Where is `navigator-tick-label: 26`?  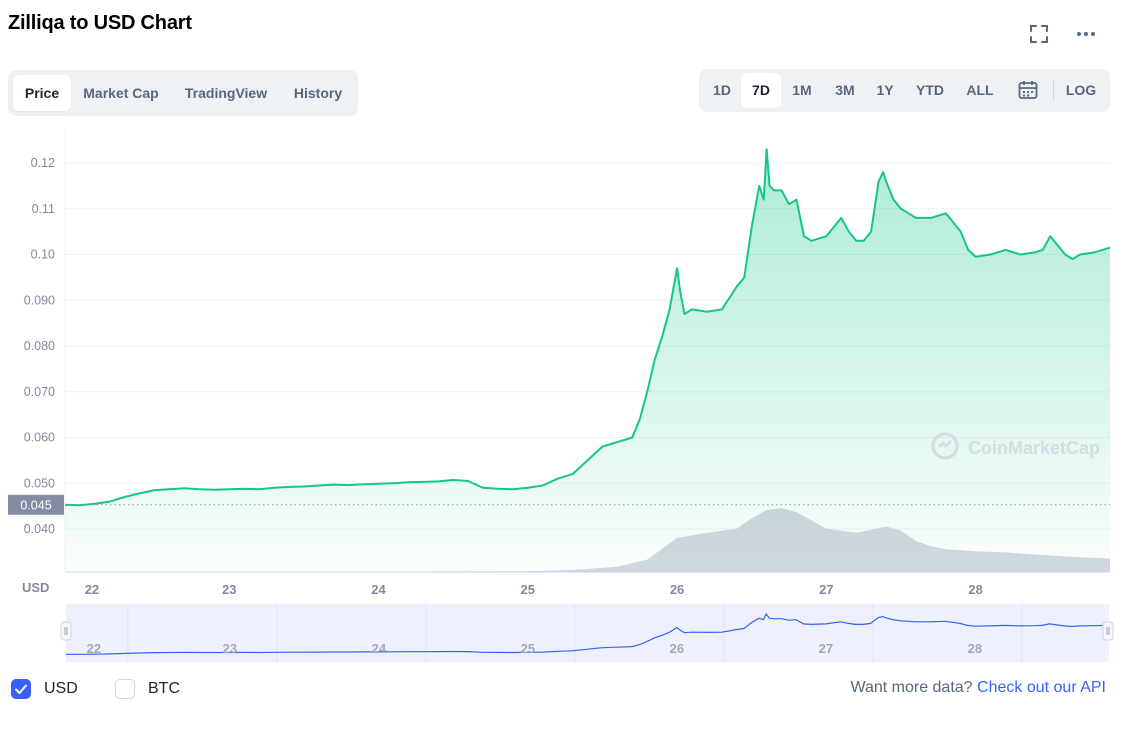 navigator-tick-label: 26 is located at coordinates (677, 648).